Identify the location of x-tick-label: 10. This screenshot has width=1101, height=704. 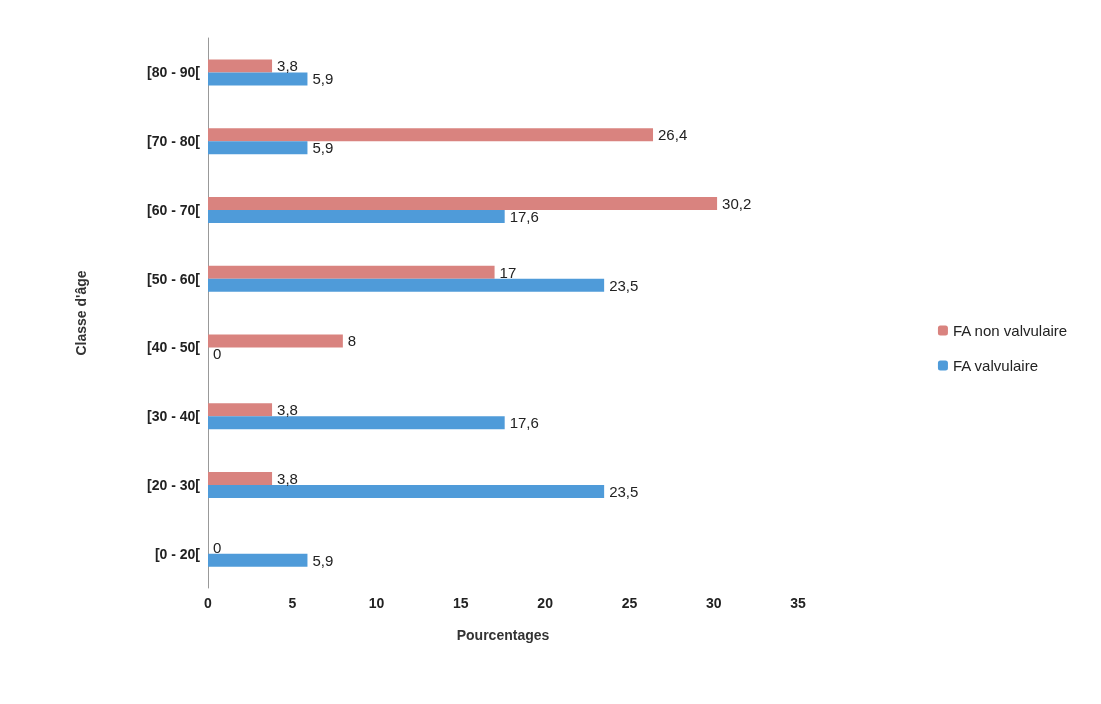
(376, 603).